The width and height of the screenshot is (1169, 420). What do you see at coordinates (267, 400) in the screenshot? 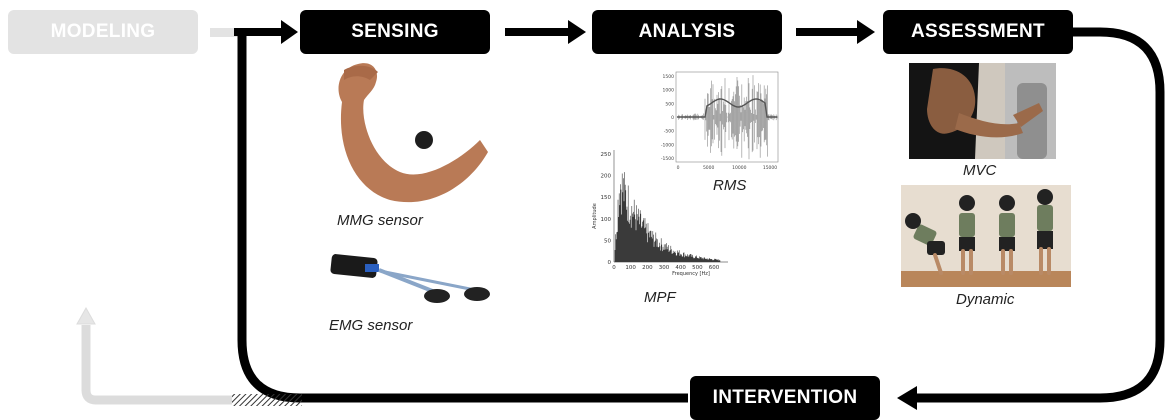
I see `hatched-segment` at bounding box center [267, 400].